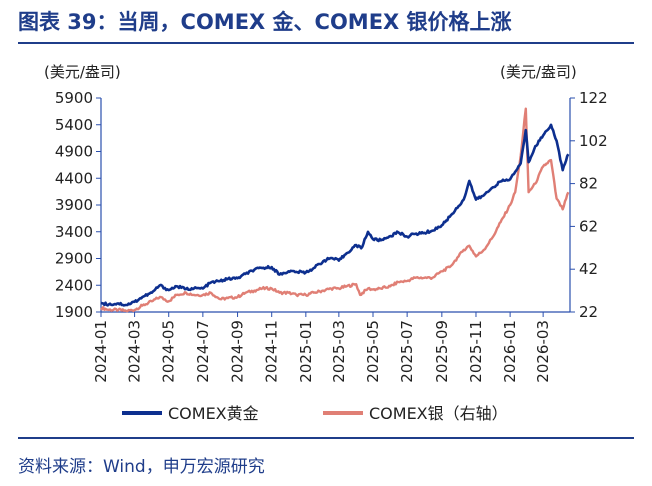  I want to click on legend-silver-label: COMEX银（右轴）, so click(438, 413).